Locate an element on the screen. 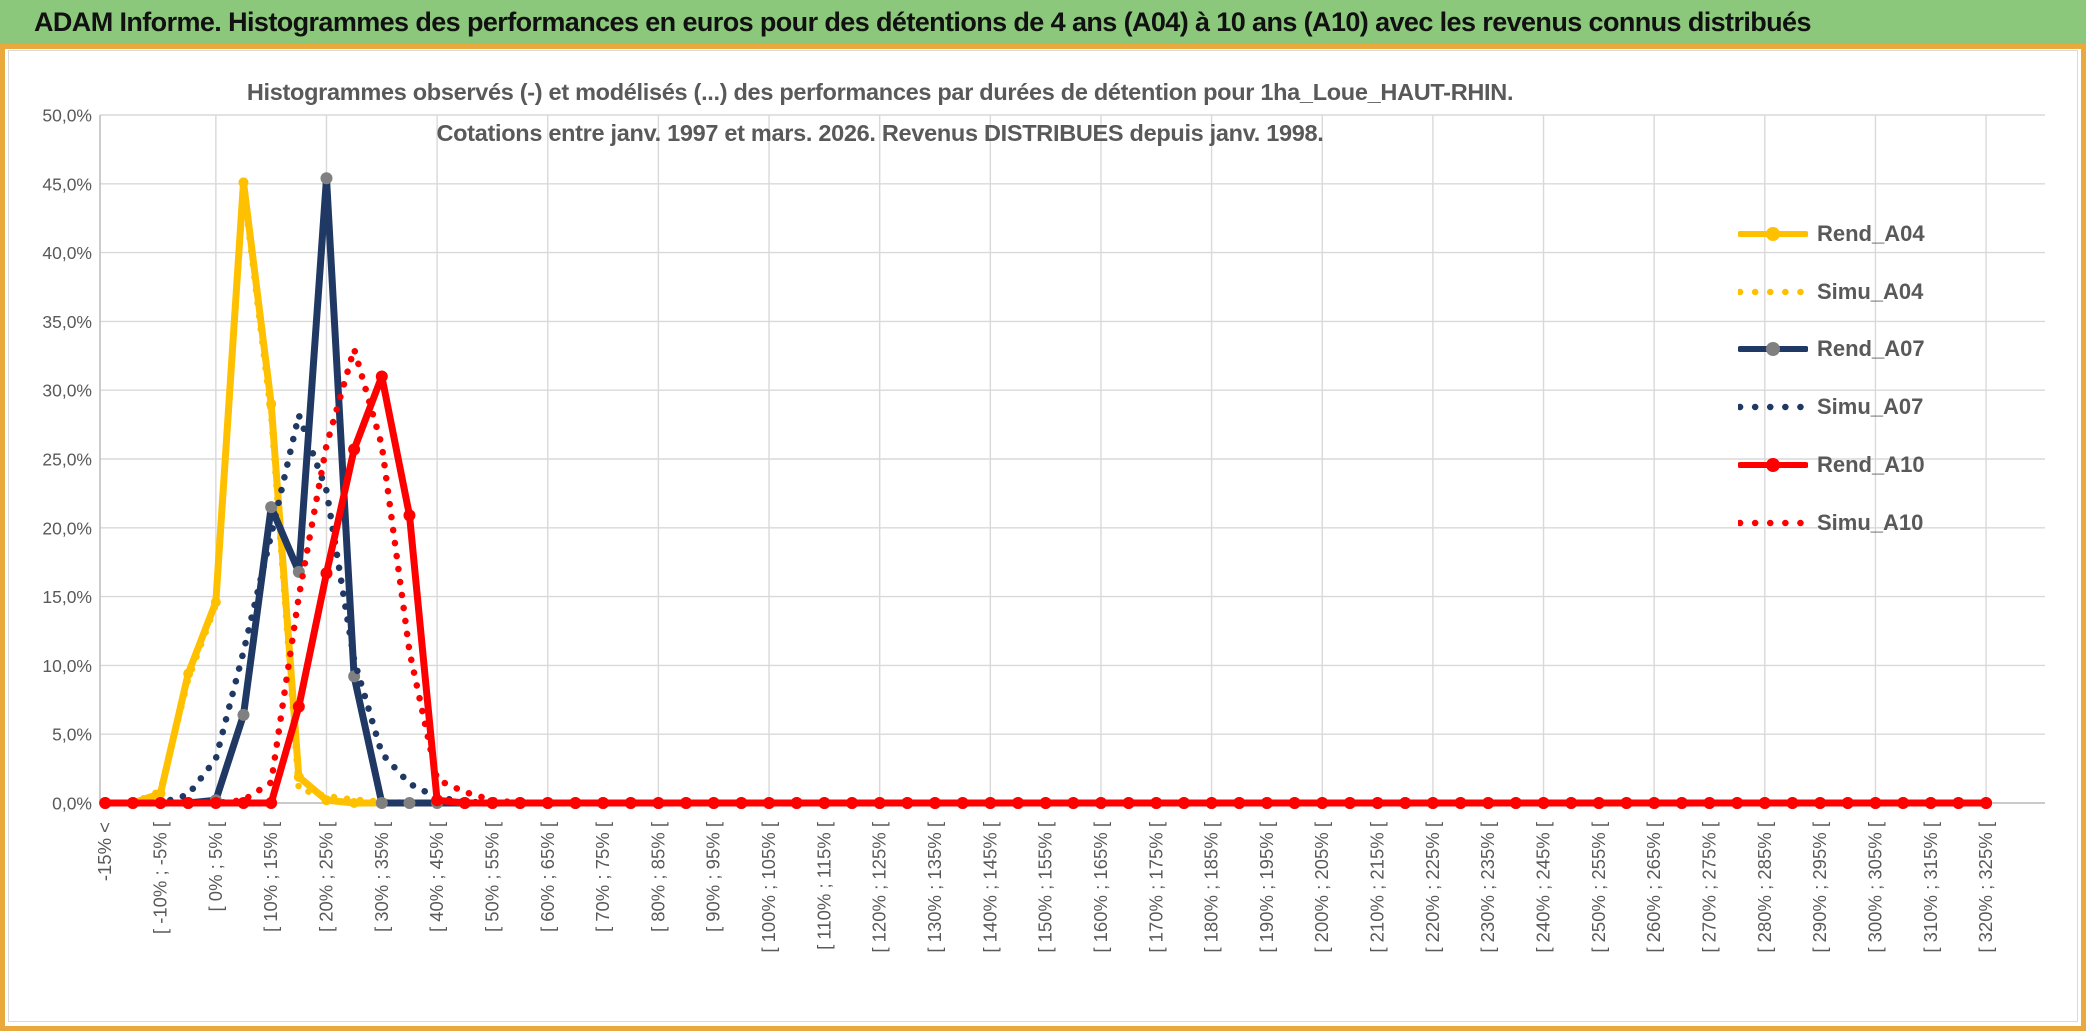  x-axis-label: [ 120% ; 125% [ is located at coordinates (879, 887).